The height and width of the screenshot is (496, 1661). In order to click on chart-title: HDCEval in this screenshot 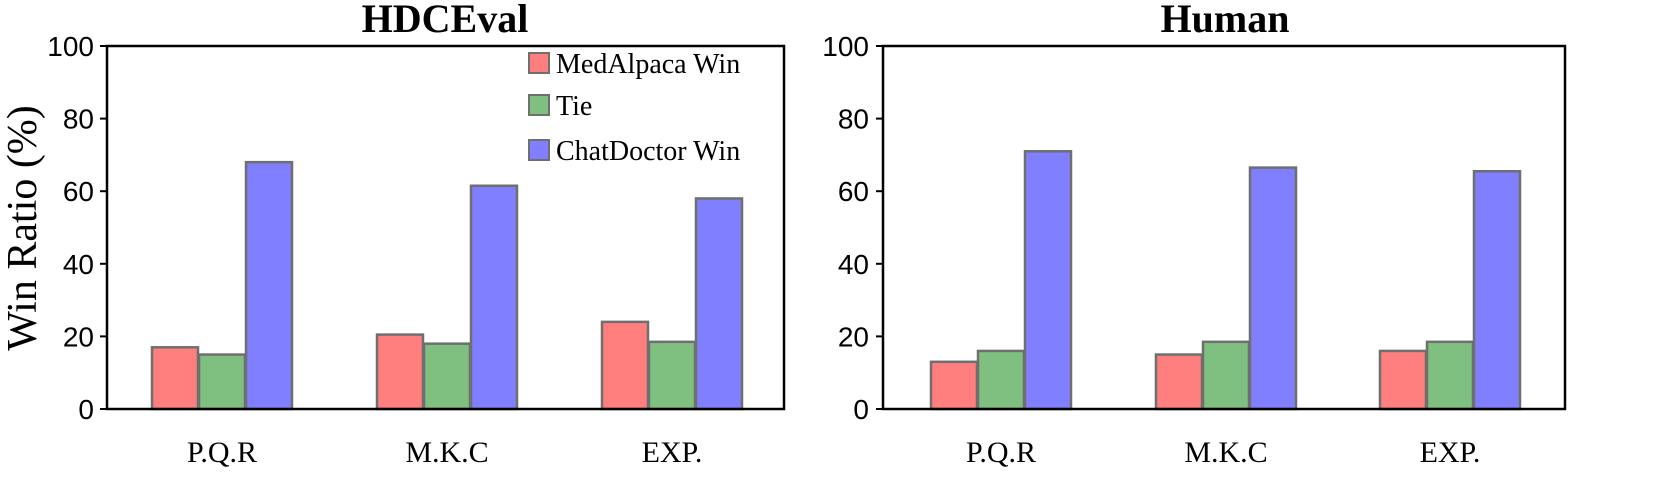, I will do `click(445, 20)`.